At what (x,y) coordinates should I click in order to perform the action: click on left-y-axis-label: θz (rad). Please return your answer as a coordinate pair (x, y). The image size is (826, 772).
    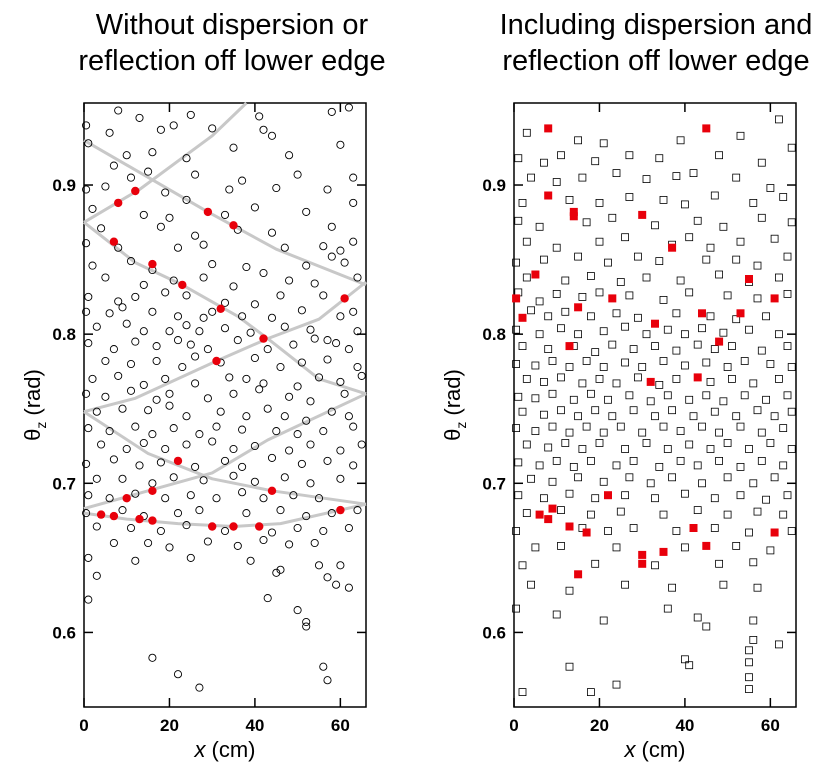
    Looking at the image, I should click on (34, 405).